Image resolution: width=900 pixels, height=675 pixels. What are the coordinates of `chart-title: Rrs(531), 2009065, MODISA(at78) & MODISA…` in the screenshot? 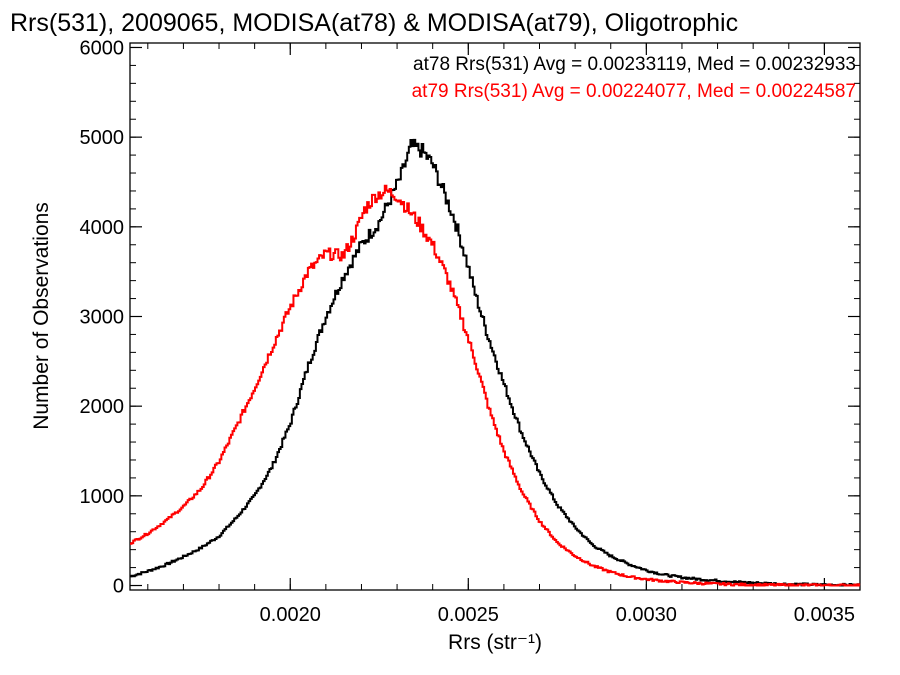 It's located at (374, 23).